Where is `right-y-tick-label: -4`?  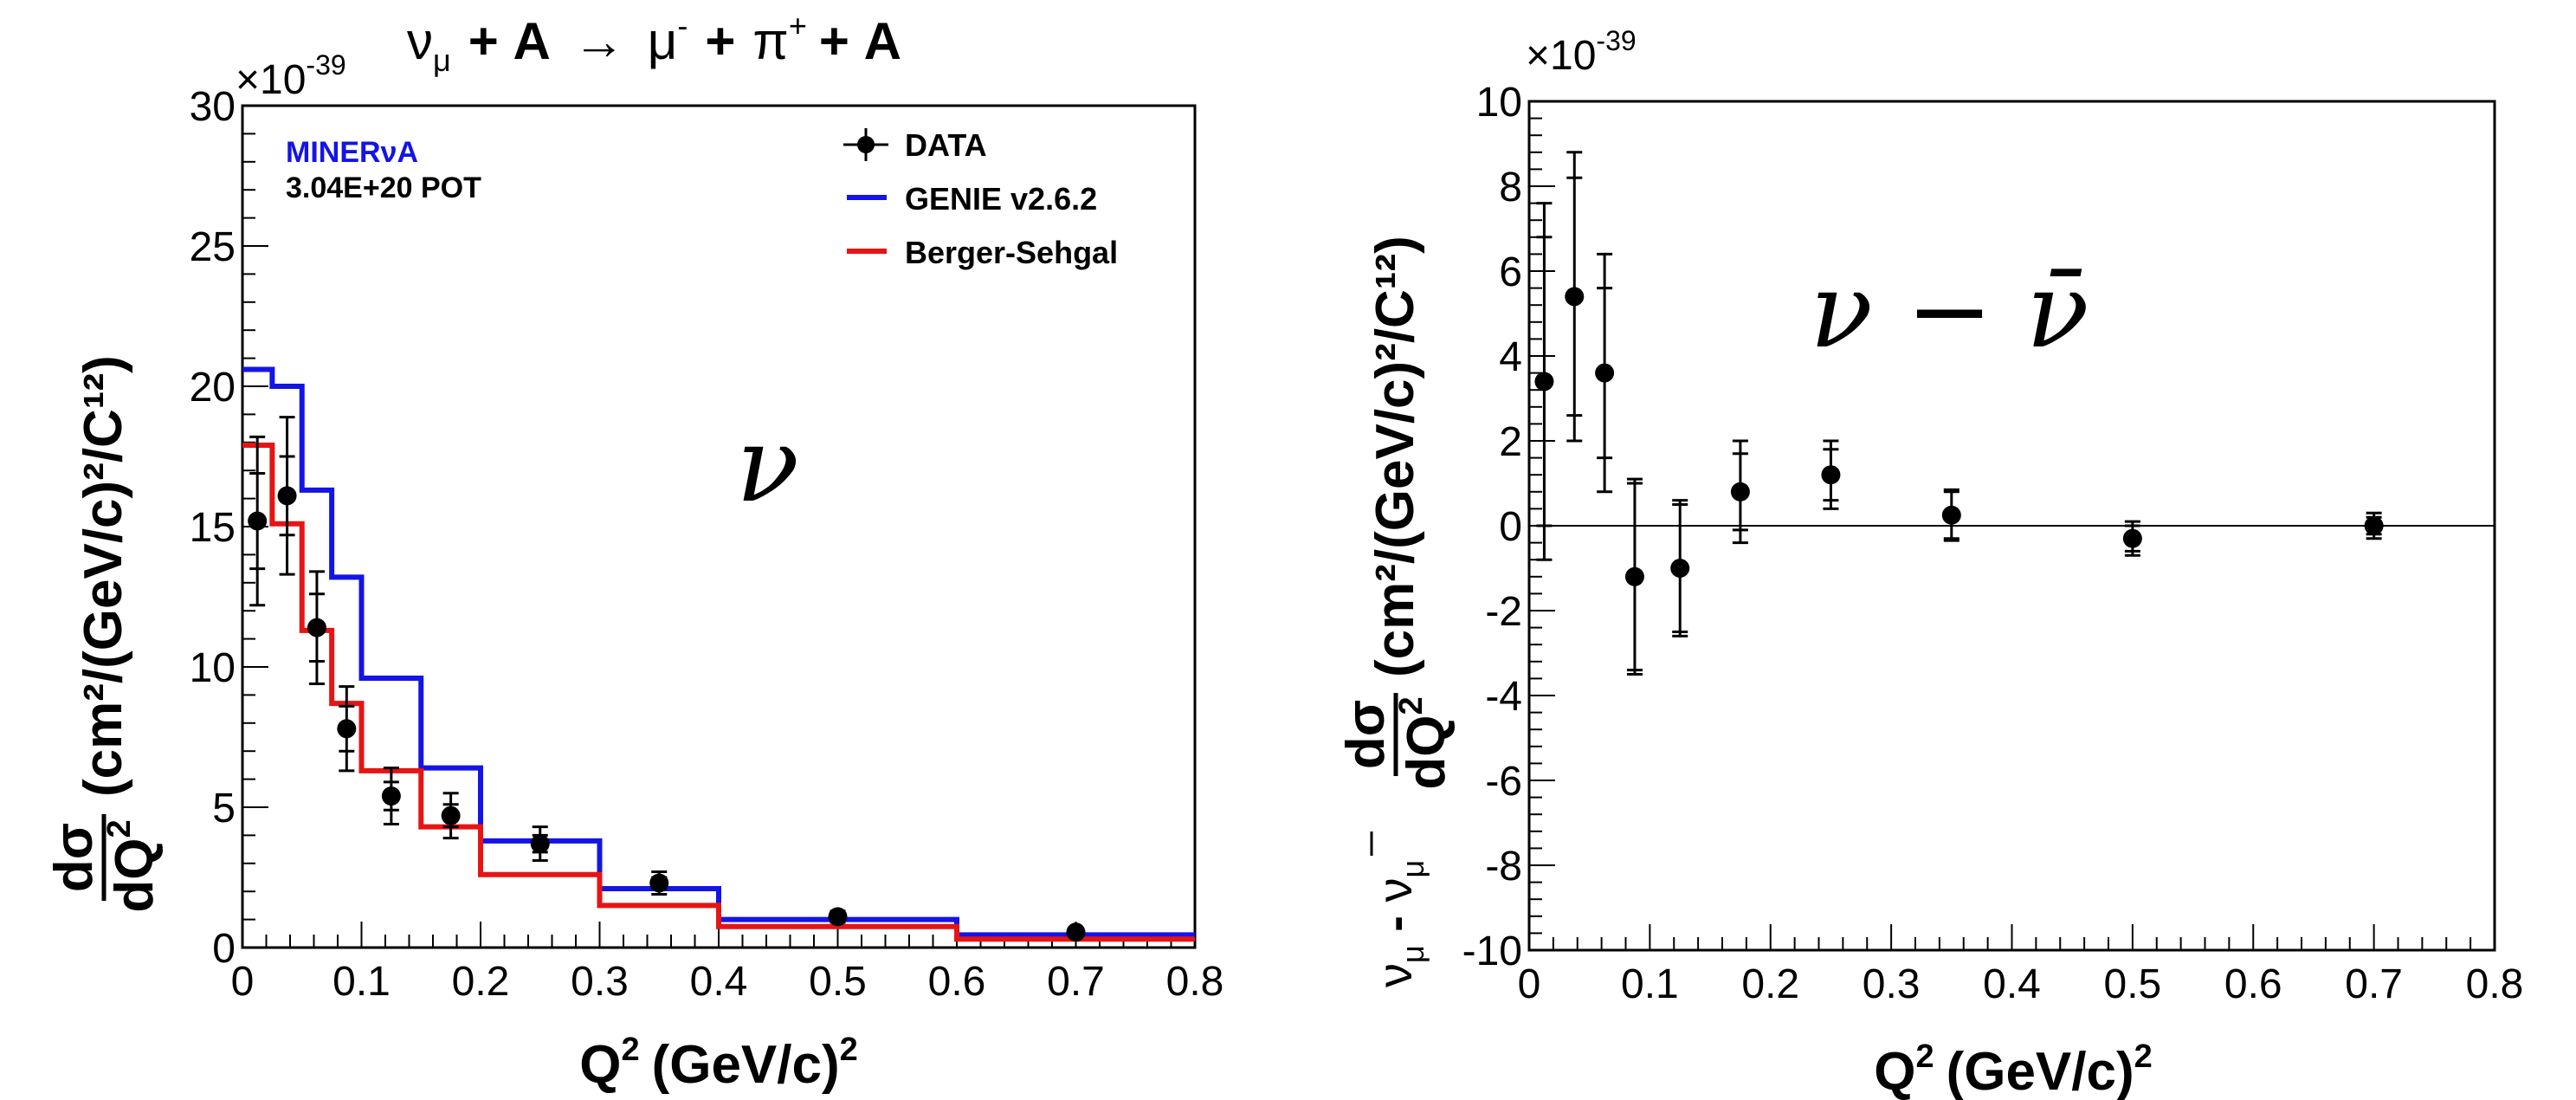 right-y-tick-label: -4 is located at coordinates (1504, 697).